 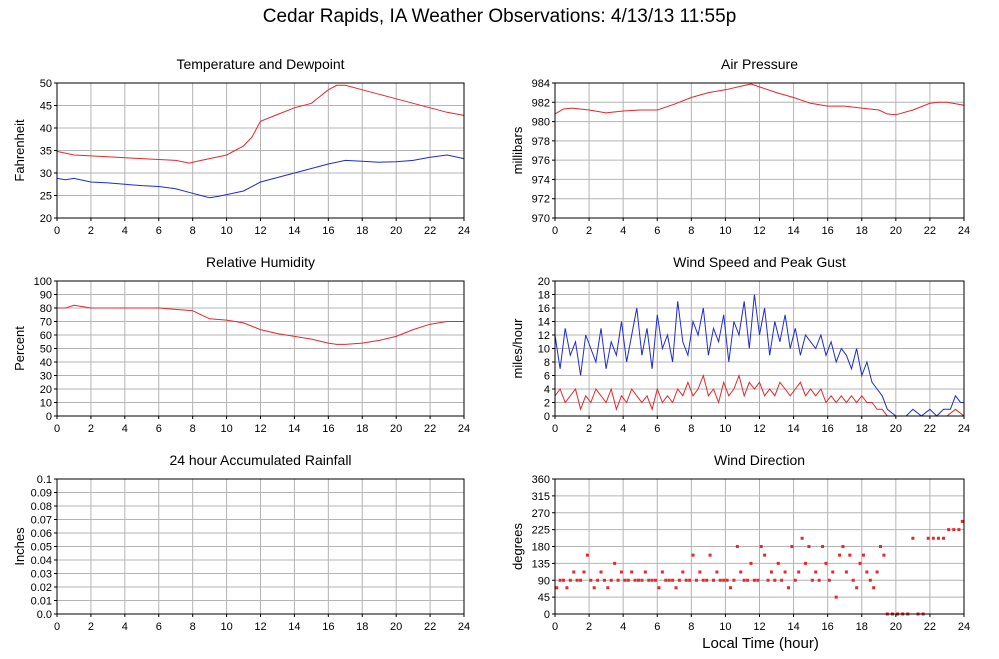 I want to click on rain-y-tick-label: 0.08, so click(x=41, y=507).